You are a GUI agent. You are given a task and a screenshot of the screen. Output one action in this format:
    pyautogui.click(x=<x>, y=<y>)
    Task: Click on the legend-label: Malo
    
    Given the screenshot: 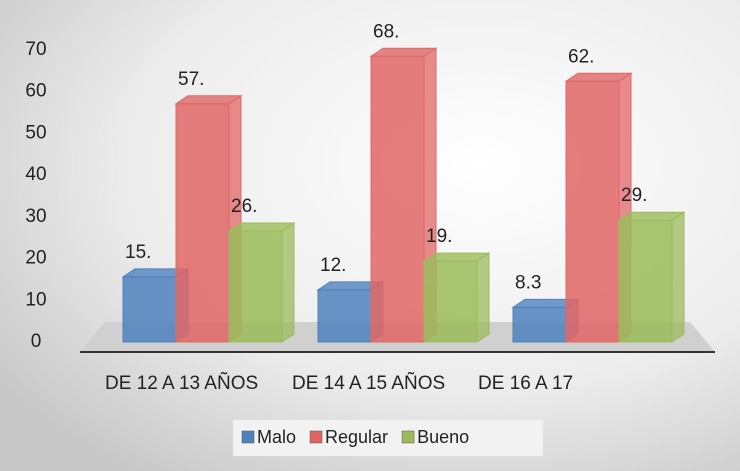 What is the action you would take?
    pyautogui.click(x=276, y=437)
    